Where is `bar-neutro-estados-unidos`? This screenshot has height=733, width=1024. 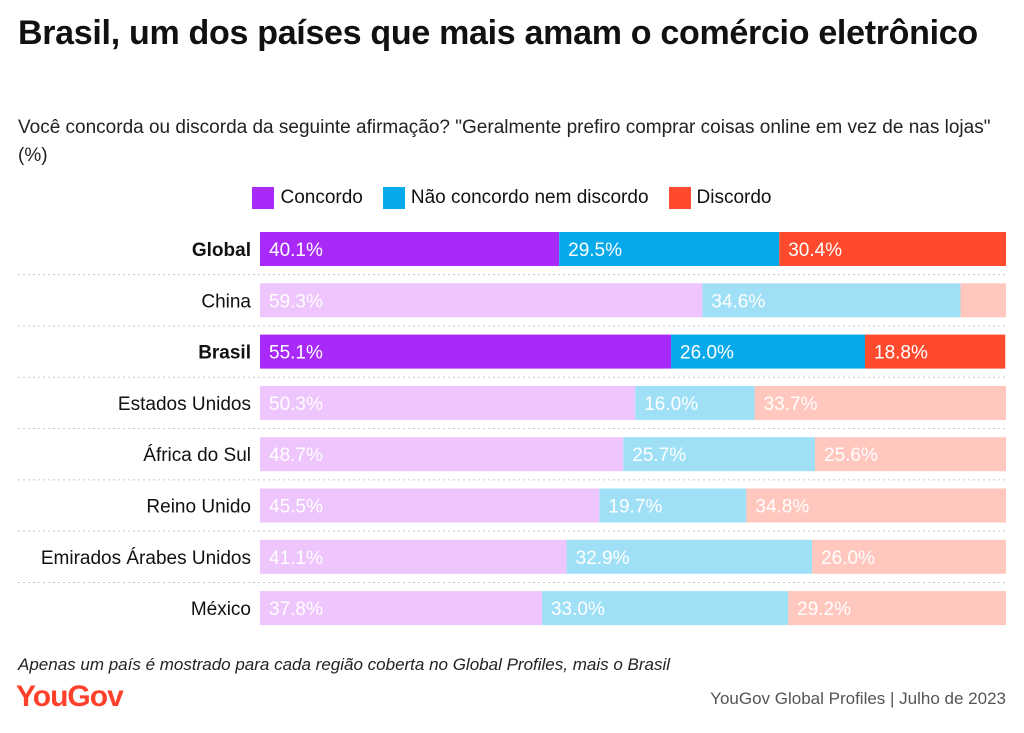 bar-neutro-estados-unidos is located at coordinates (695, 402).